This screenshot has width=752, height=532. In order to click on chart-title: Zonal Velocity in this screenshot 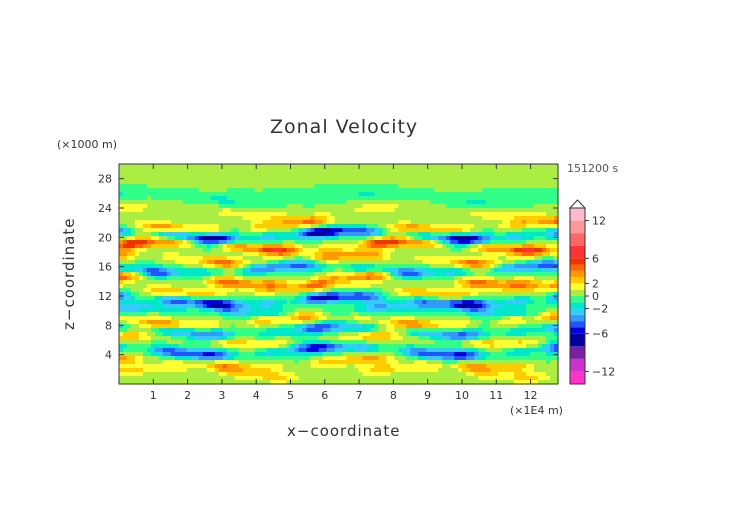, I will do `click(344, 127)`.